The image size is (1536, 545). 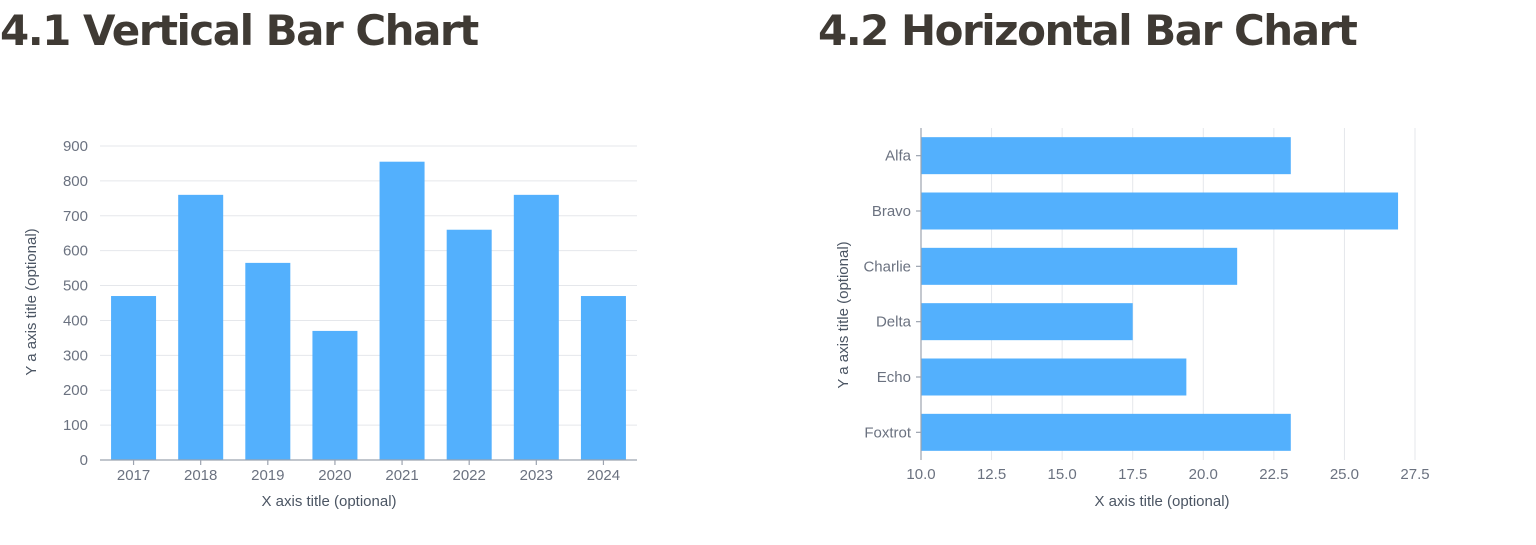 What do you see at coordinates (888, 432) in the screenshot?
I see `y-tick-label: Foxtrot` at bounding box center [888, 432].